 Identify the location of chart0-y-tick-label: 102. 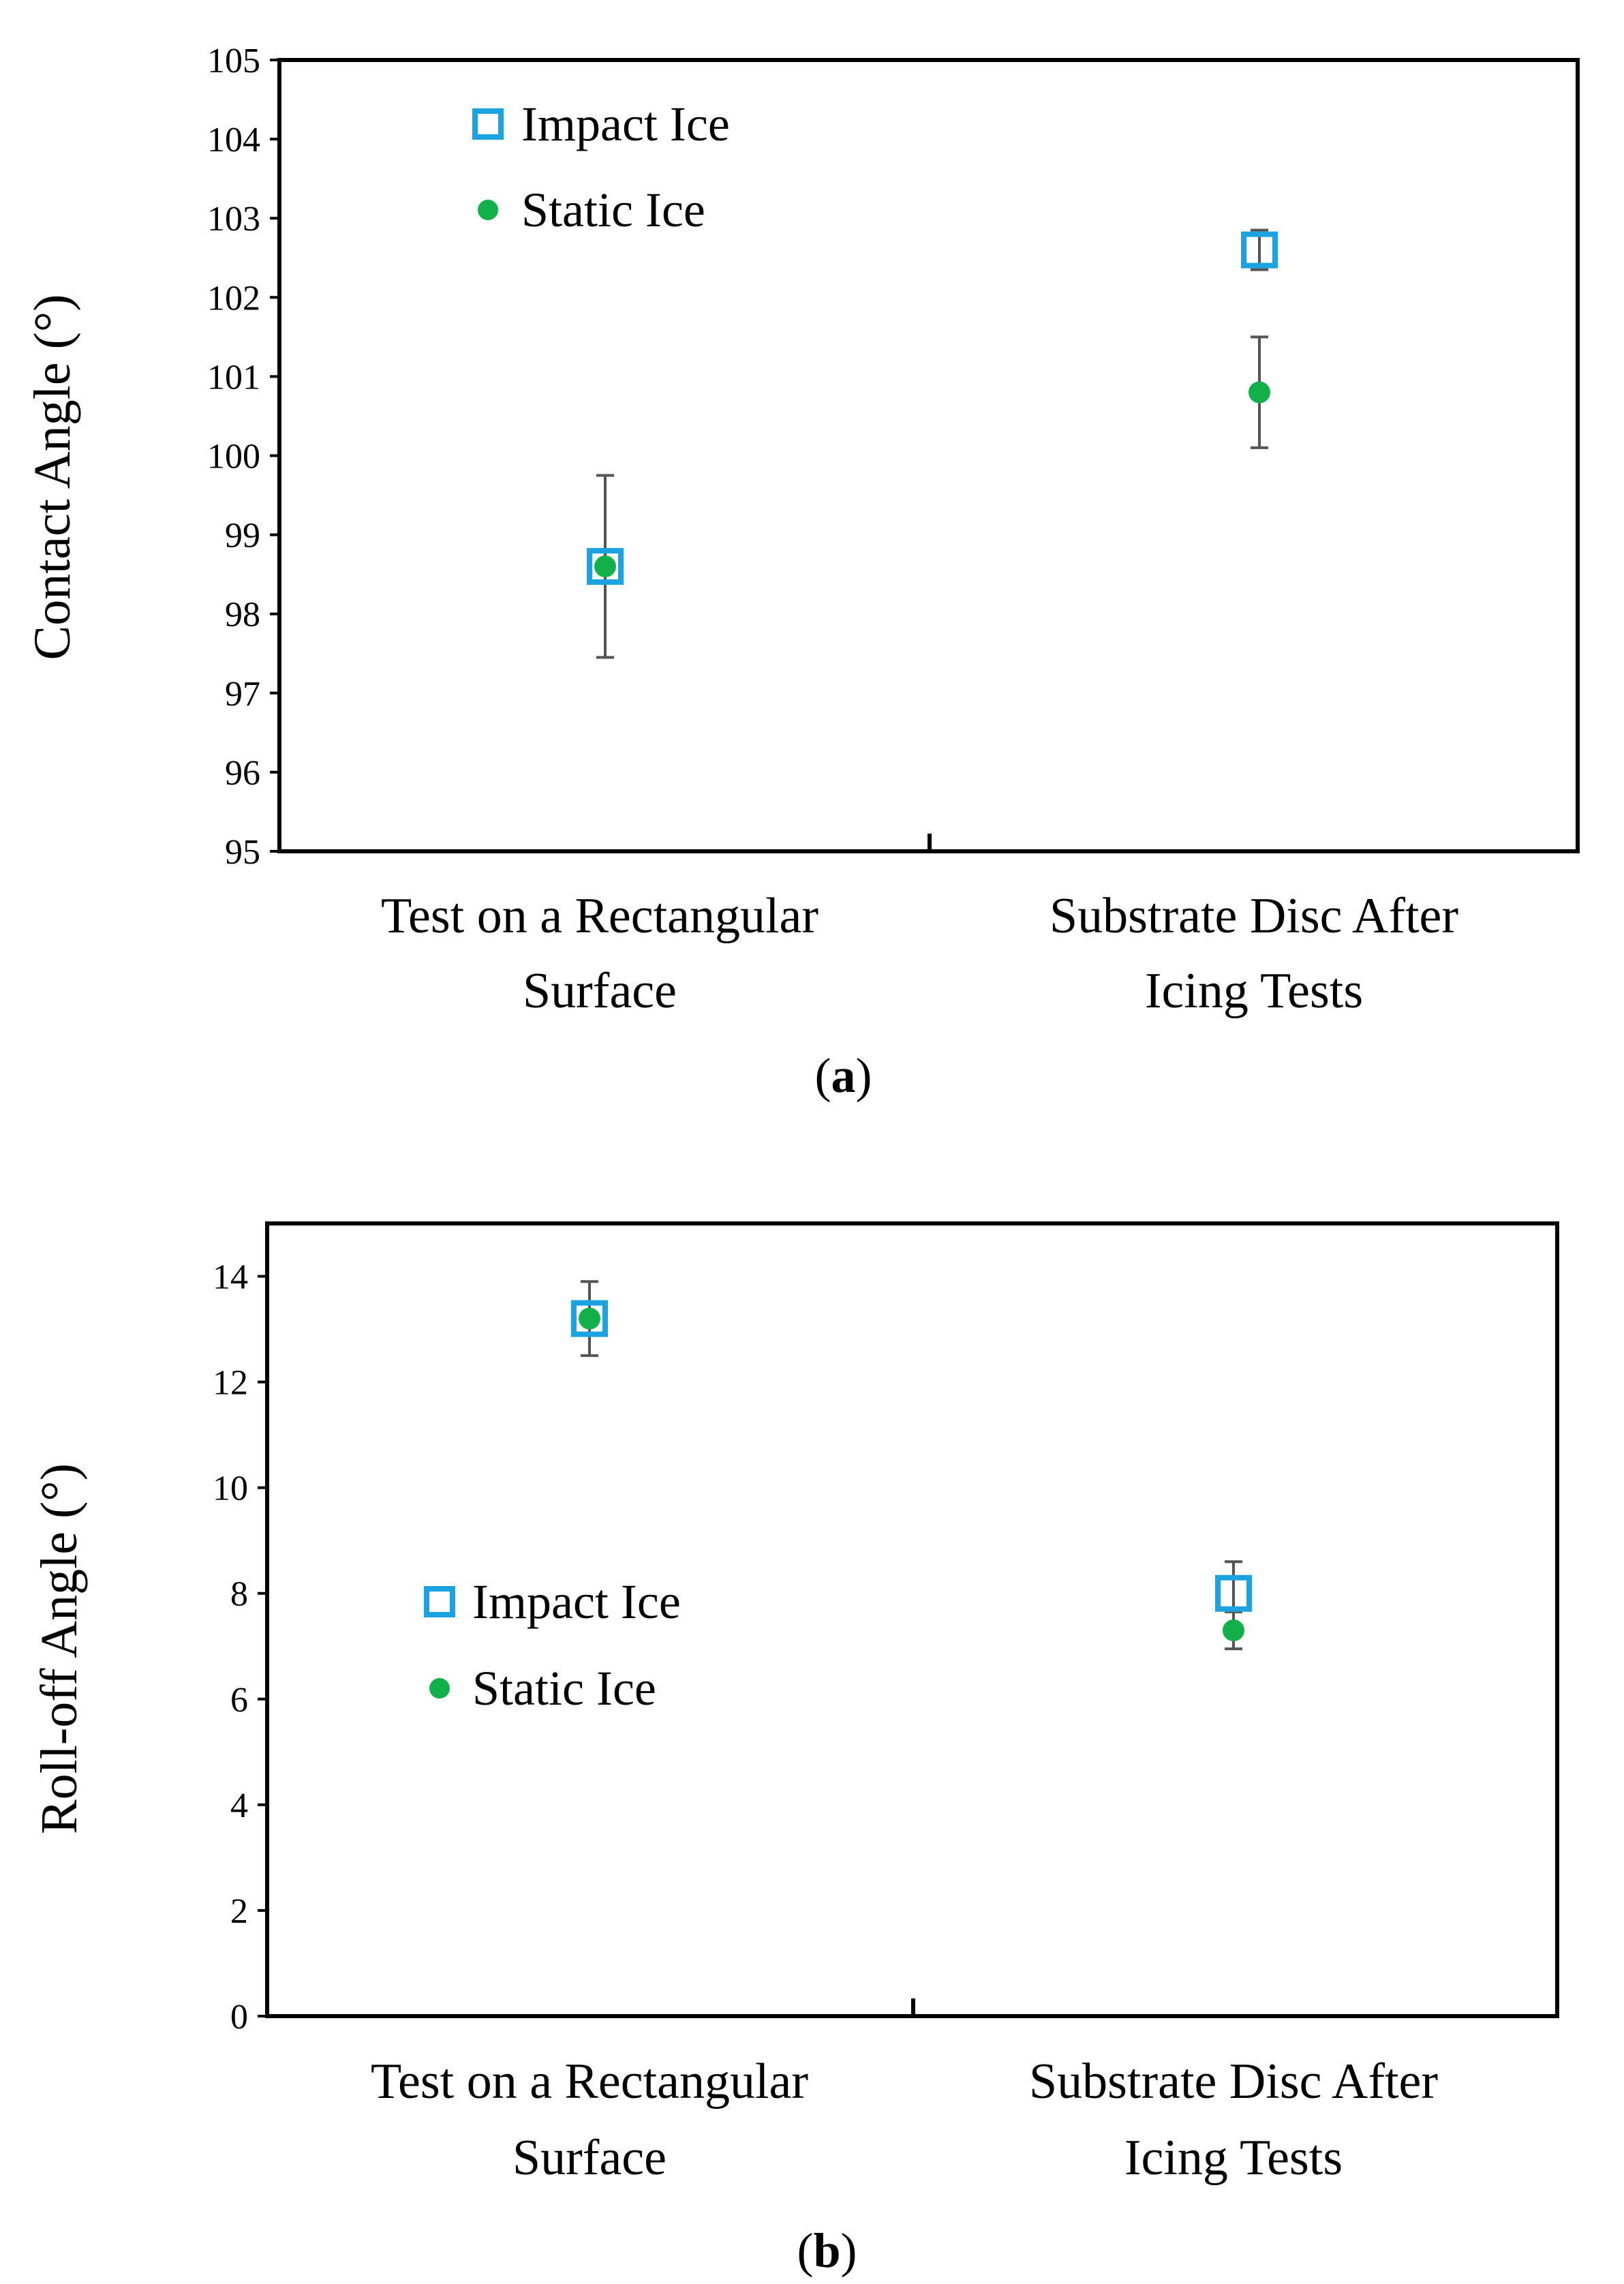
(233, 299).